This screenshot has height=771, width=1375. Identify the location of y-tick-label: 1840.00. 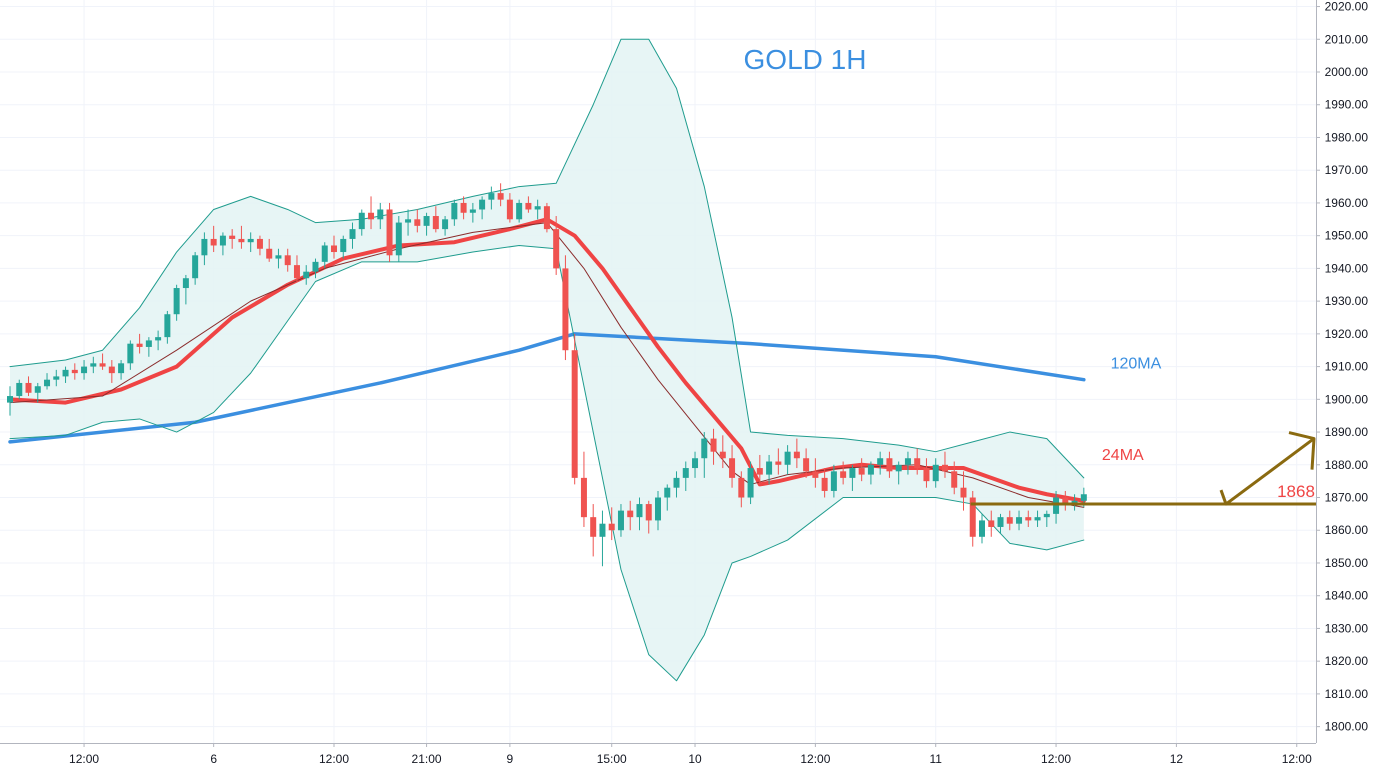
(1347, 596).